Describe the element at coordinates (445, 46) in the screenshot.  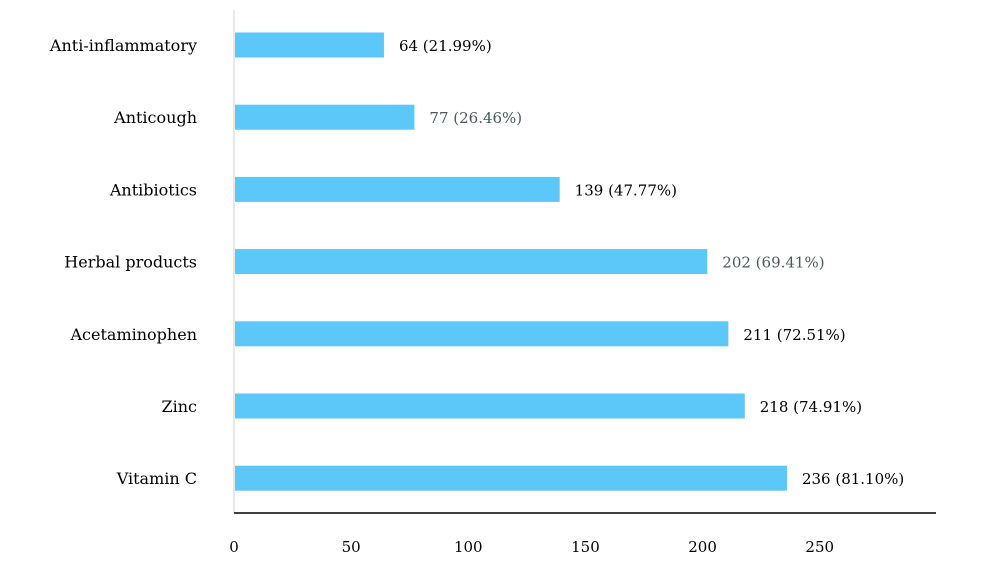
I see `data-label: 64 (21.99%)` at that location.